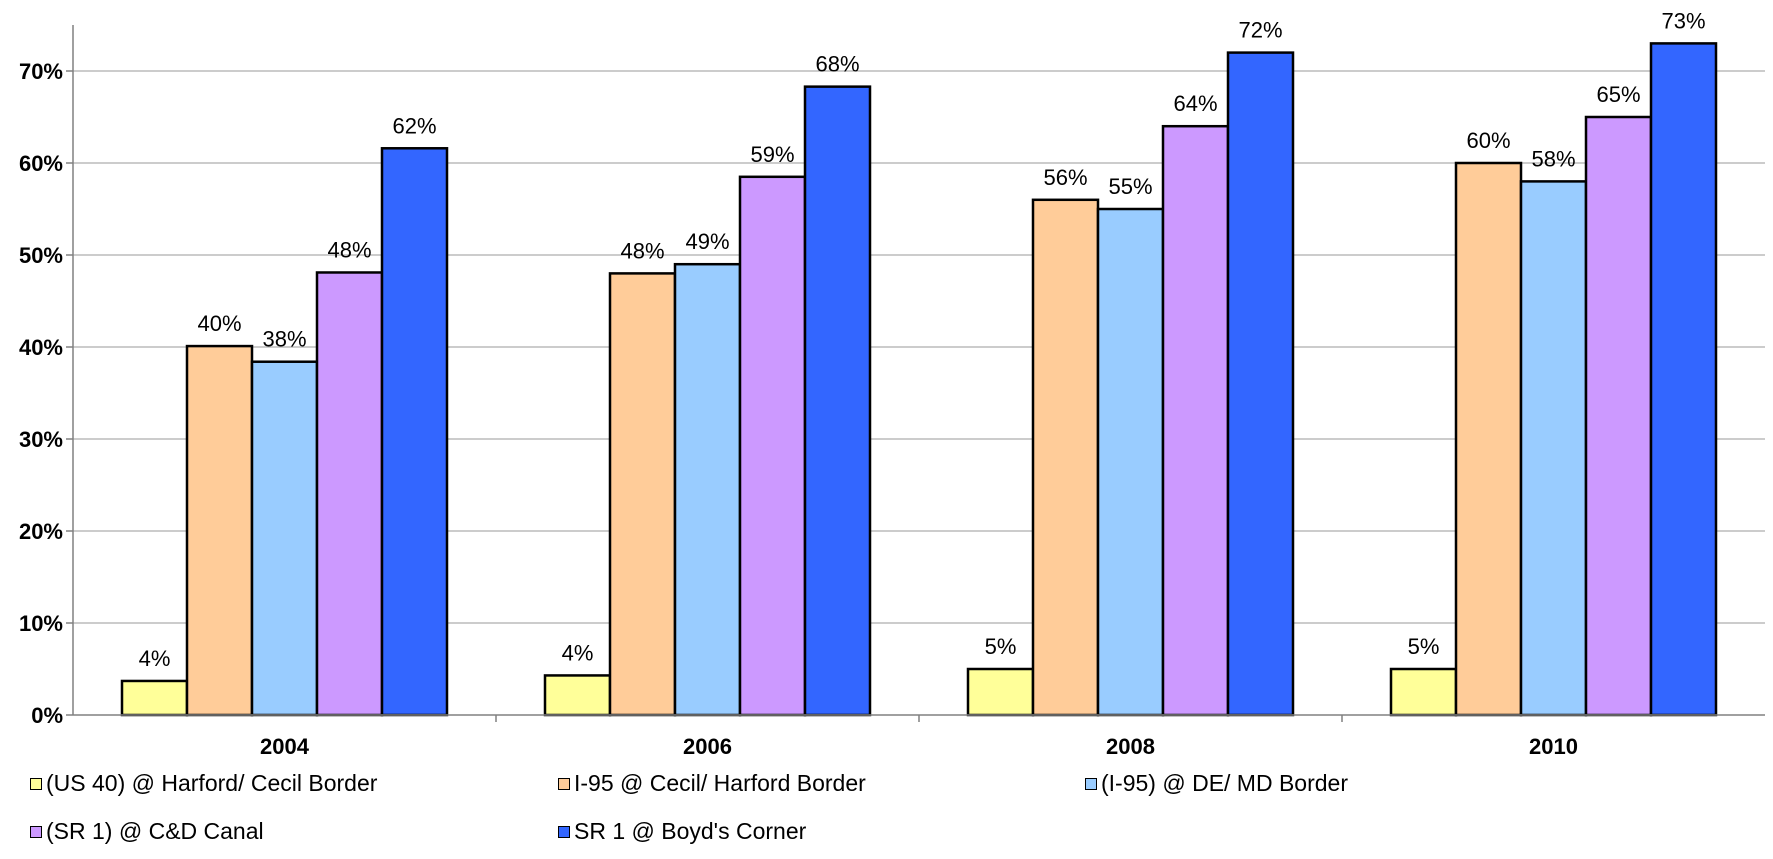 The image size is (1773, 859). What do you see at coordinates (284, 339) in the screenshot?
I see `data-label: 38%` at bounding box center [284, 339].